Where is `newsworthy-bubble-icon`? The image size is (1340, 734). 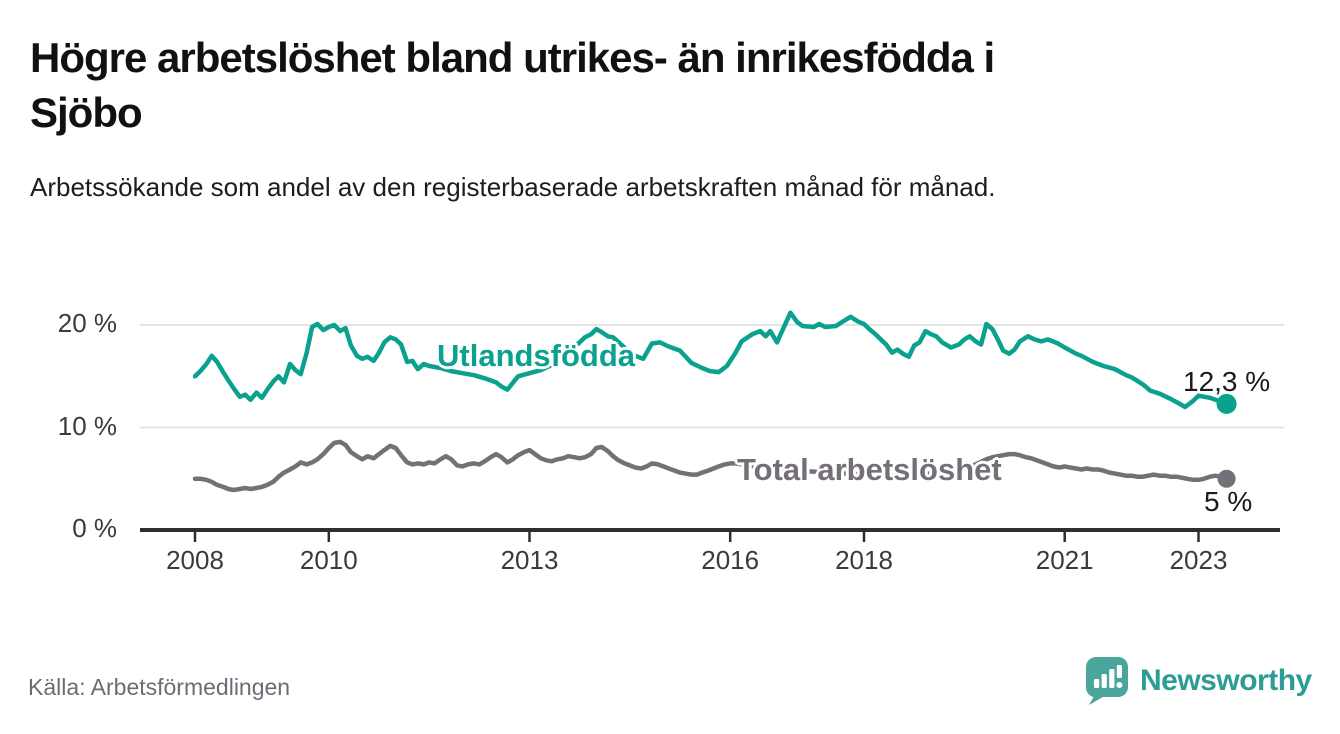
newsworthy-bubble-icon is located at coordinates (1106, 681).